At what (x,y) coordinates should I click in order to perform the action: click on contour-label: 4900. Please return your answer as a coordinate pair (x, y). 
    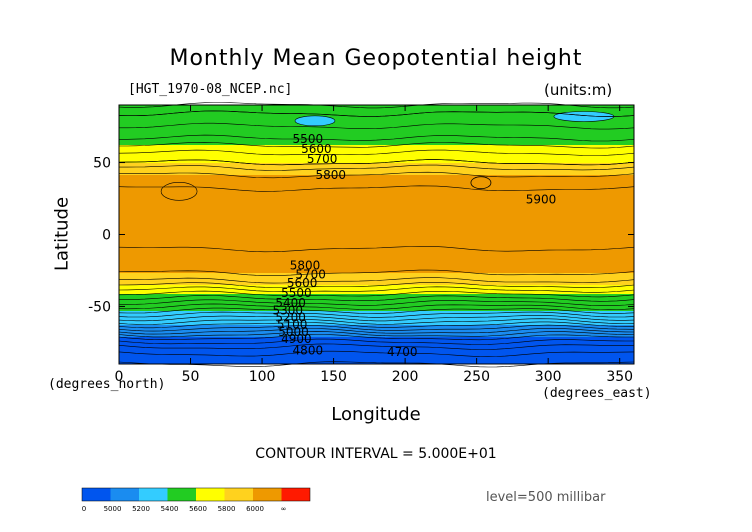
    Looking at the image, I should click on (296, 339).